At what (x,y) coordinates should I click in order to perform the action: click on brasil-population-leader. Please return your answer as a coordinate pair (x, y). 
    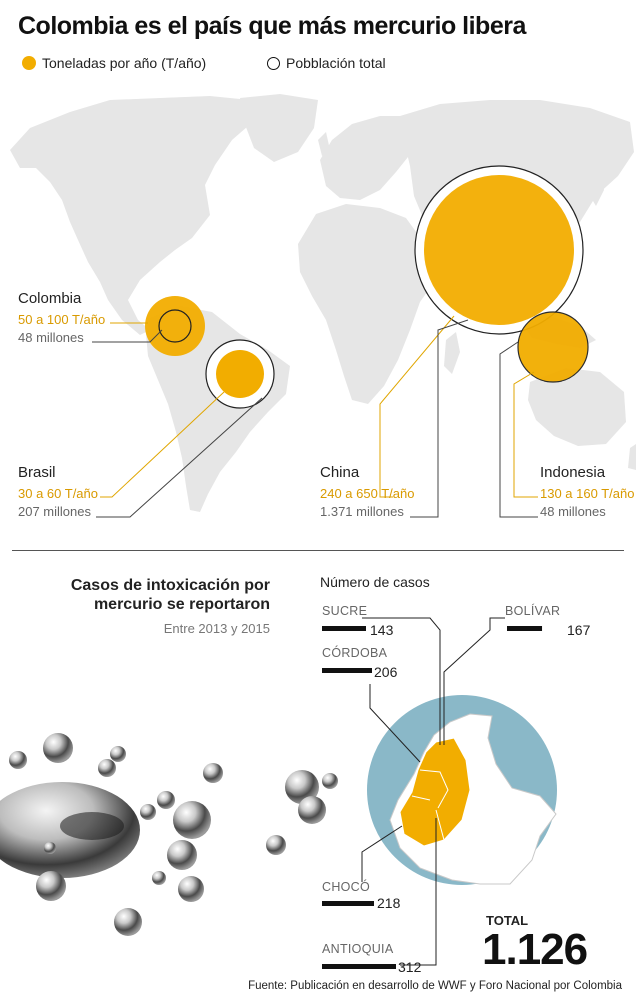
    Looking at the image, I should click on (179, 457).